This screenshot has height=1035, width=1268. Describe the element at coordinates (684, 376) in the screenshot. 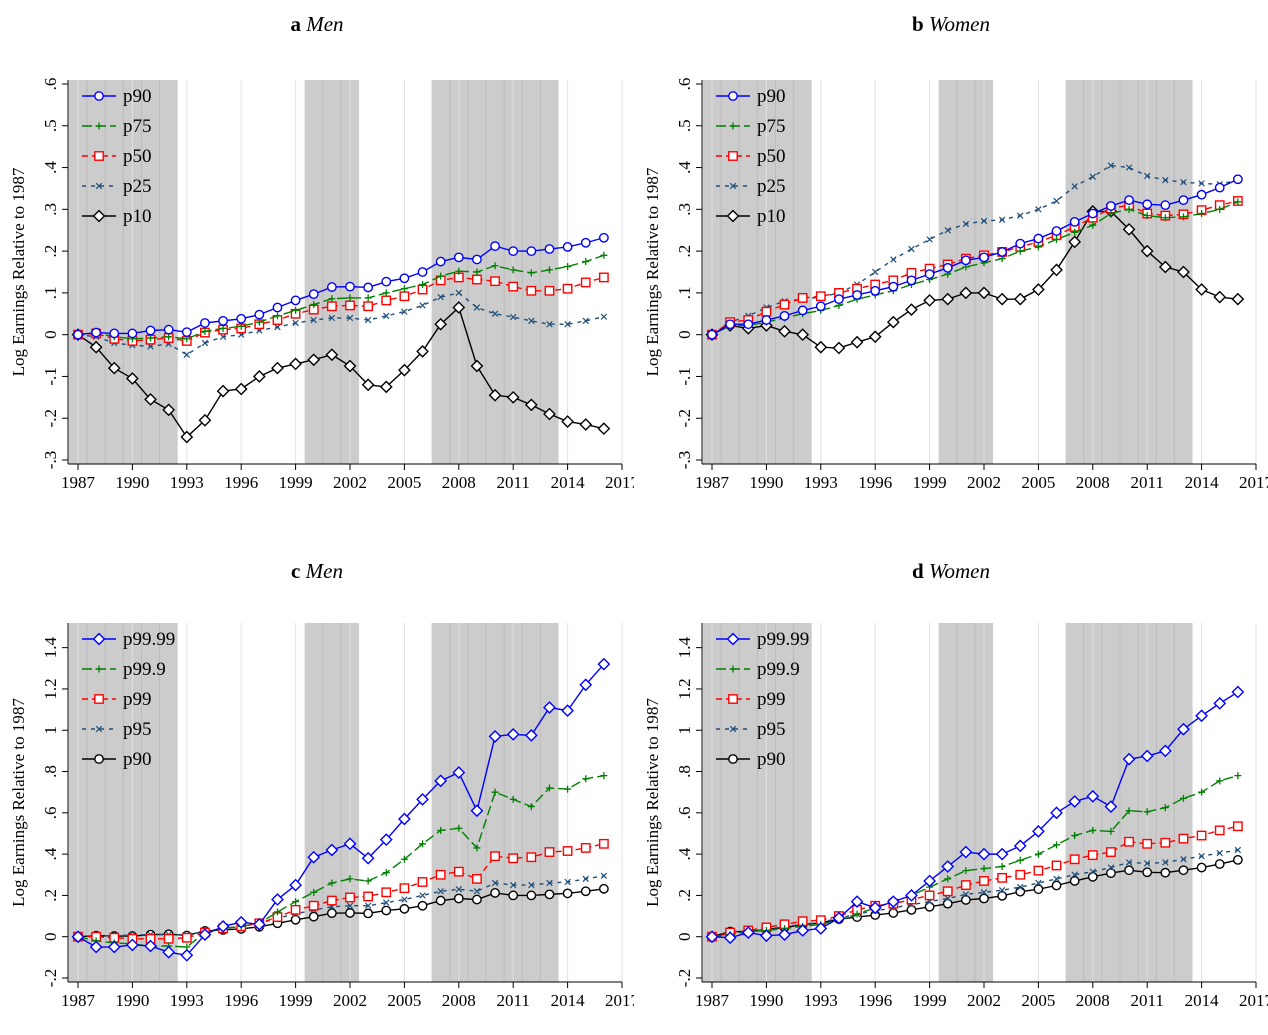

I see `y-tick-label: -.1` at that location.